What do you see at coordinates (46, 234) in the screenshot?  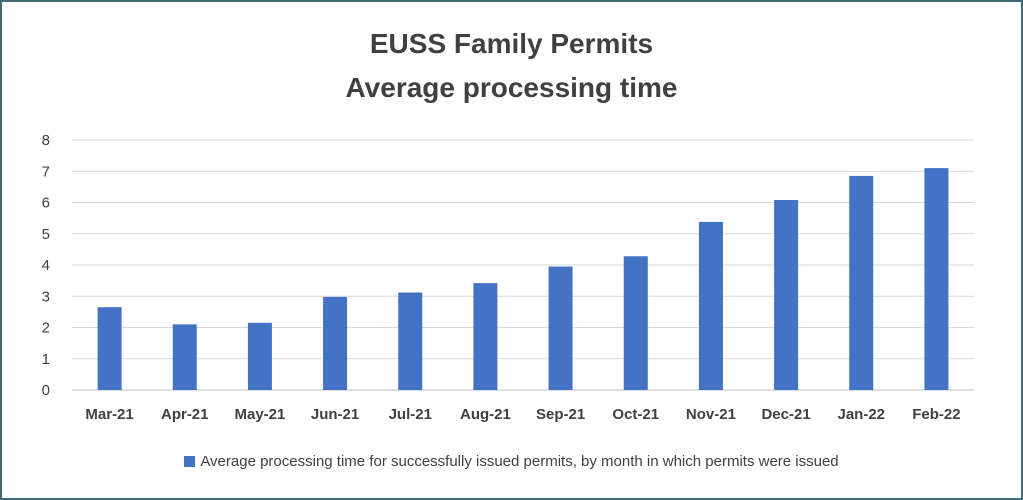 I see `y-tick-label: 5` at bounding box center [46, 234].